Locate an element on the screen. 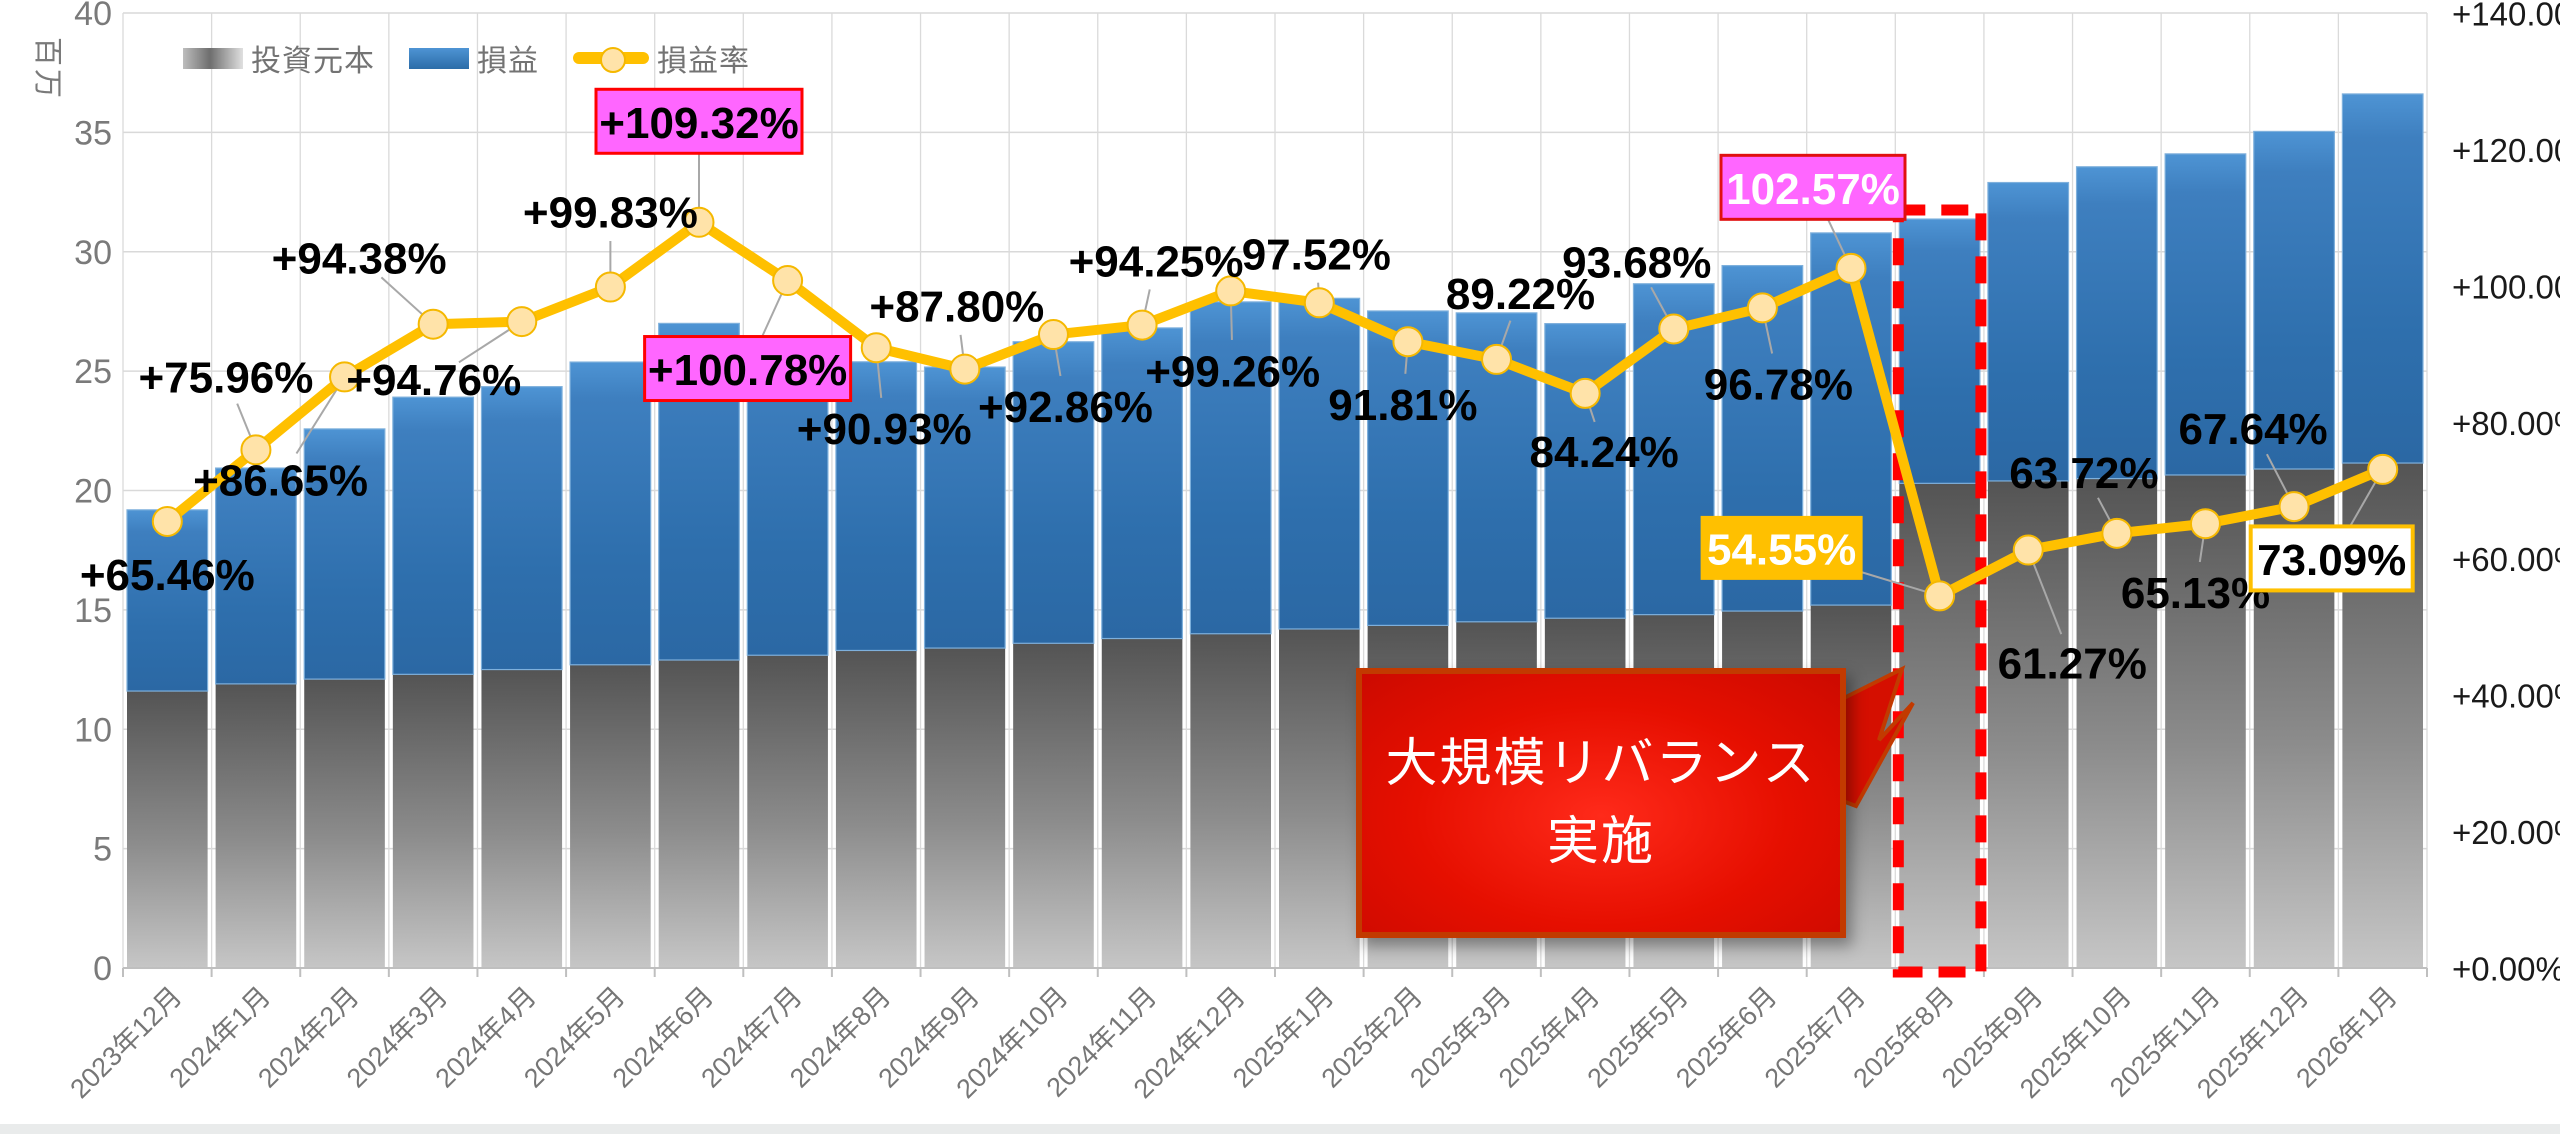 Image resolution: width=2560 pixels, height=1134 pixels. data-label: 84.24% is located at coordinates (1604, 452).